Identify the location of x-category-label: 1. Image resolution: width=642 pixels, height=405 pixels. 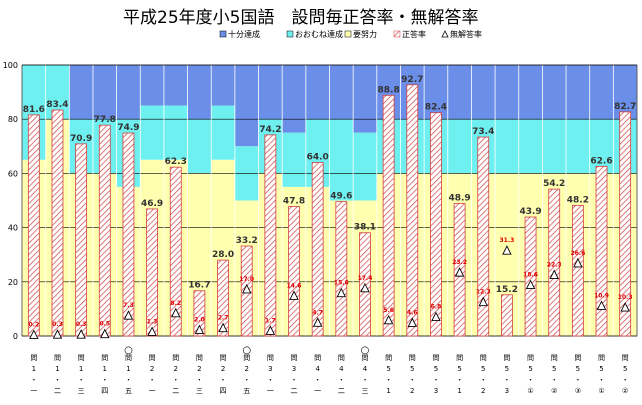
(128, 369).